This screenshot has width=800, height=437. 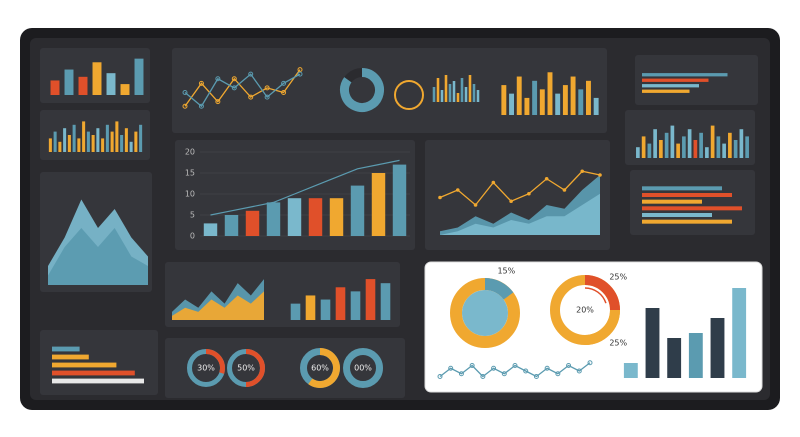 I want to click on gauge-track, so click(x=363, y=368).